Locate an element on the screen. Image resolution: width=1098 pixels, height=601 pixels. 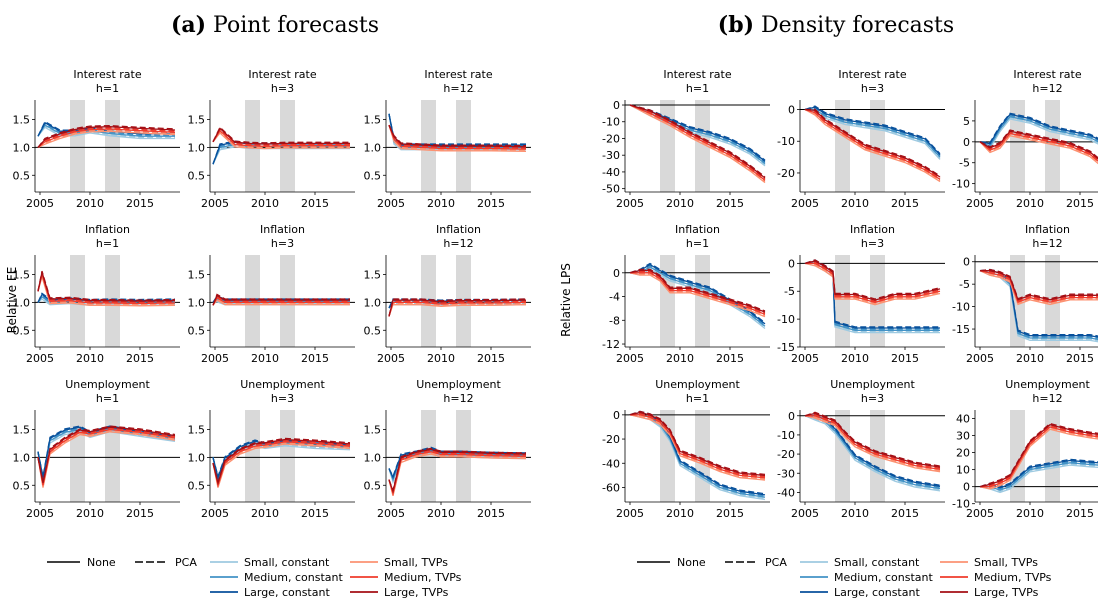
subplot-horizon-title: h=12 is located at coordinates (1047, 398).